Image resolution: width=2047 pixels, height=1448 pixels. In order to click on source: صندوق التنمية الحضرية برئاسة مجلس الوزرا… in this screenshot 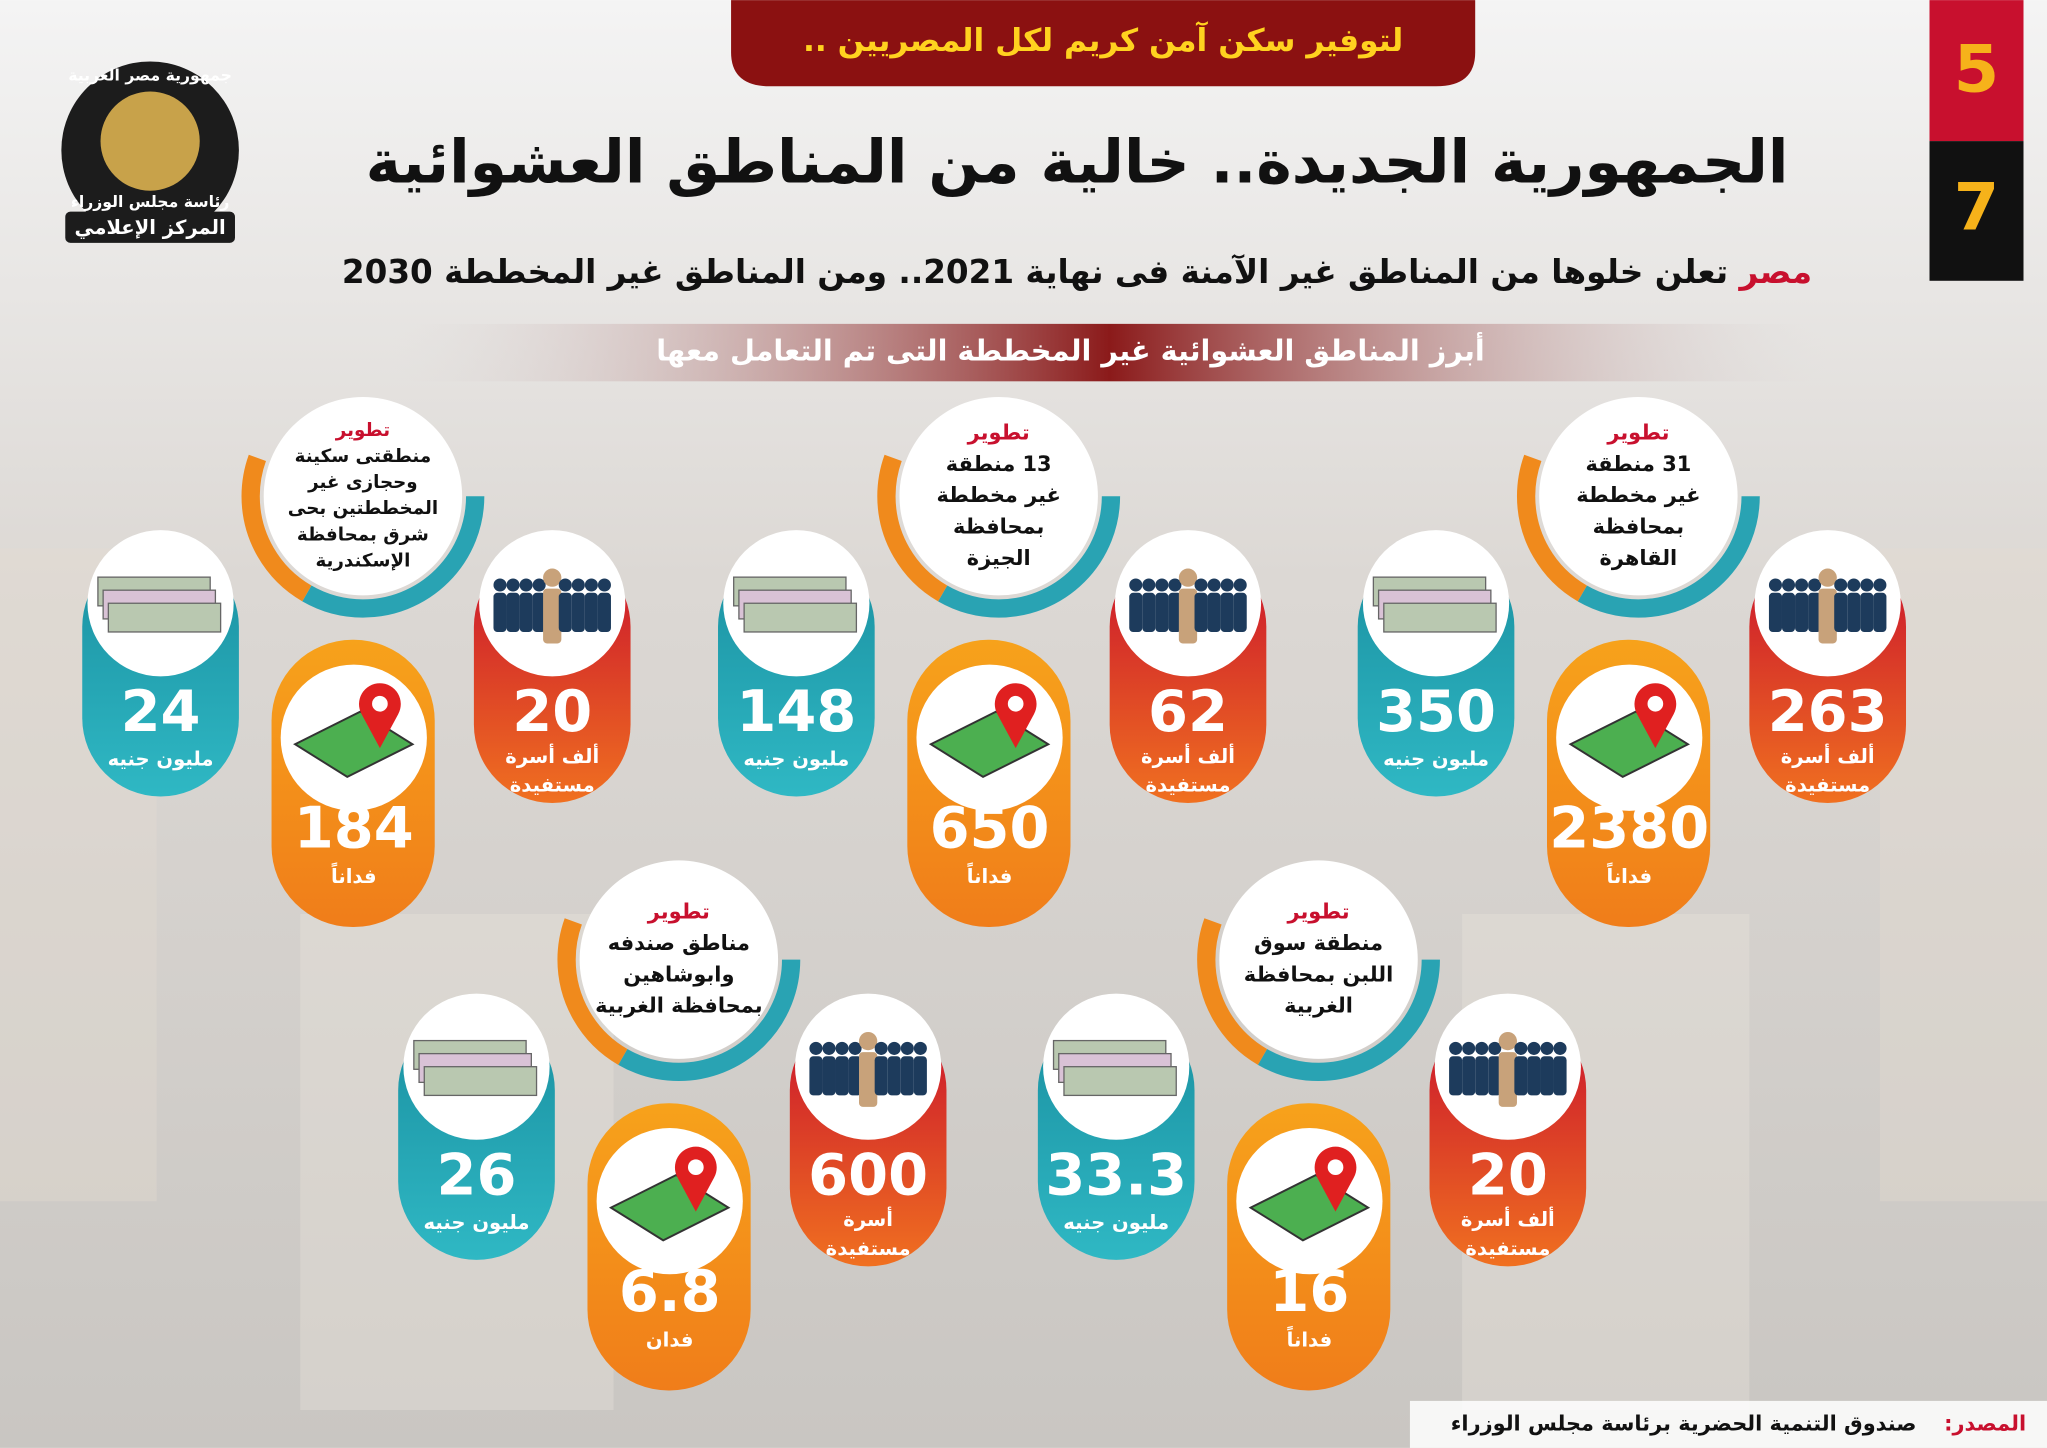, I will do `click(1684, 1423)`.